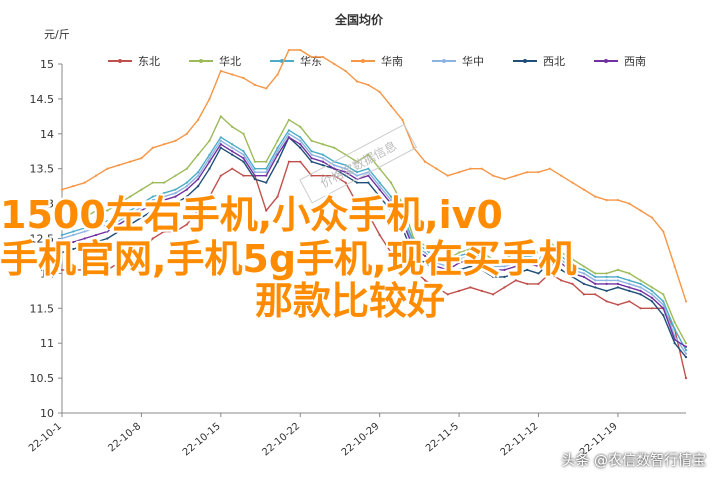 This screenshot has height=482, width=718. I want to click on legend-label: 西南, so click(635, 61).